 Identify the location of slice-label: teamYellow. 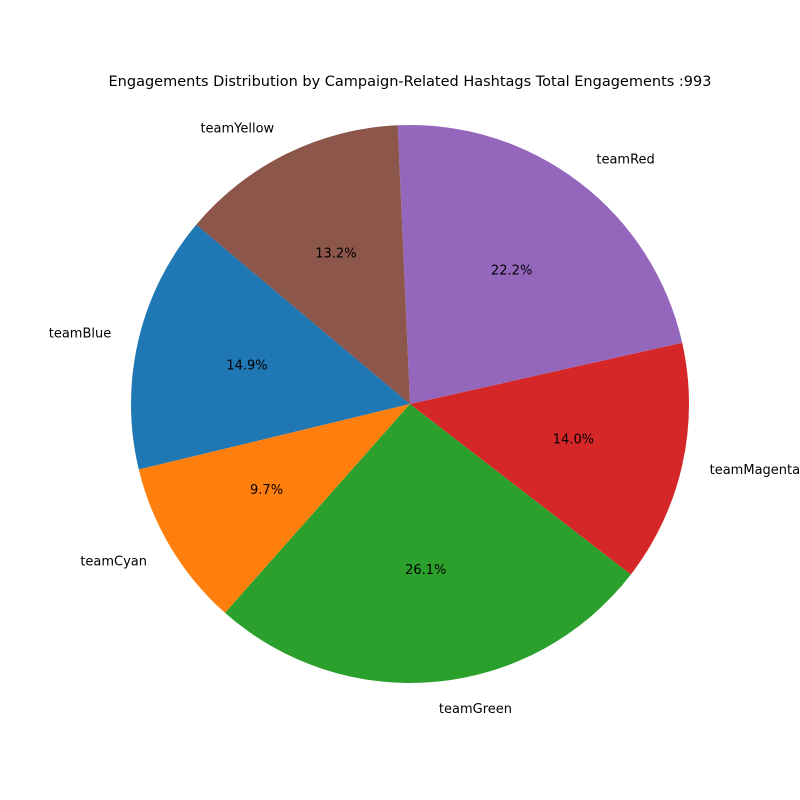
(237, 128).